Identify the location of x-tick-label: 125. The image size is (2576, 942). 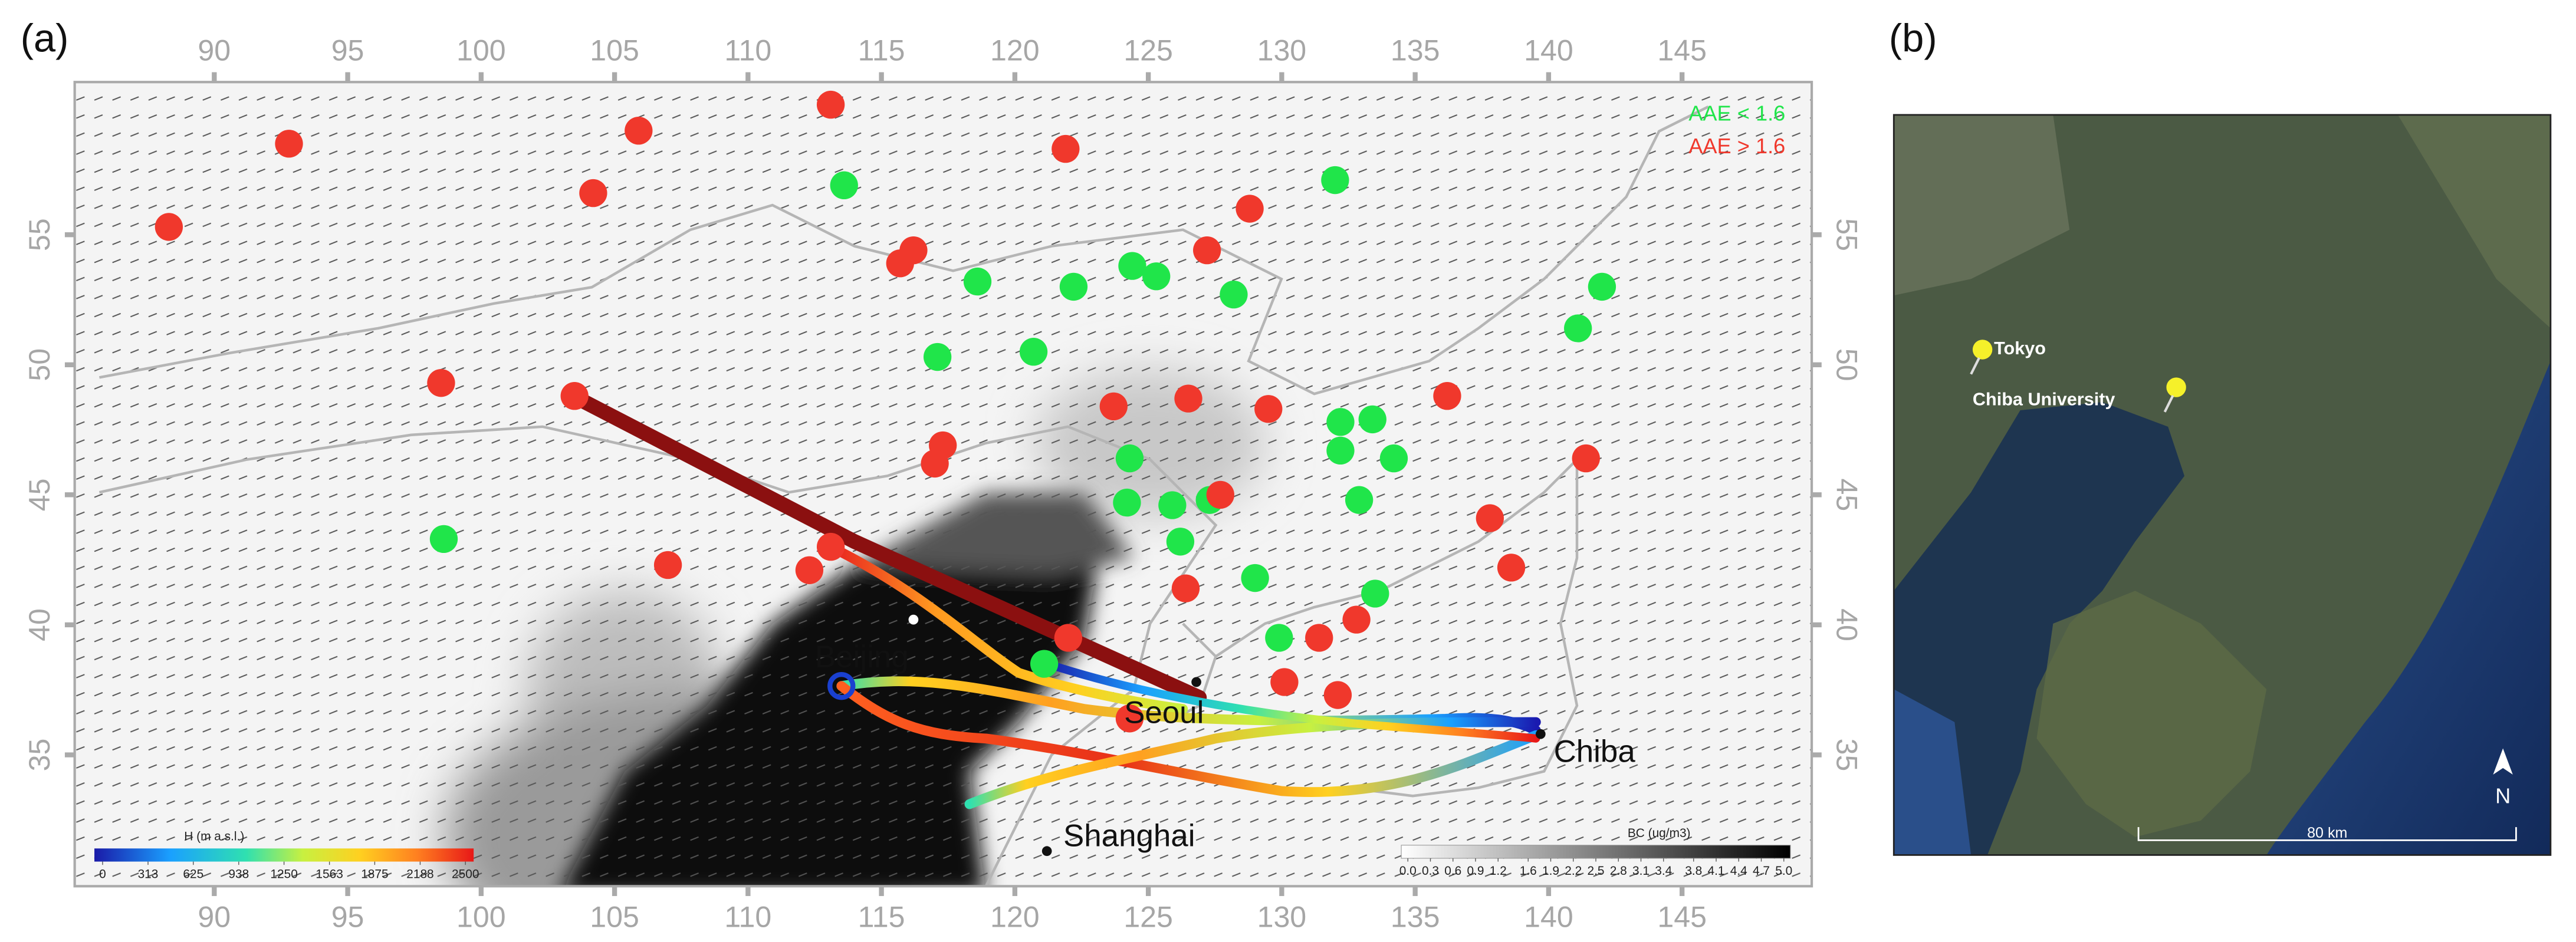
(1148, 916).